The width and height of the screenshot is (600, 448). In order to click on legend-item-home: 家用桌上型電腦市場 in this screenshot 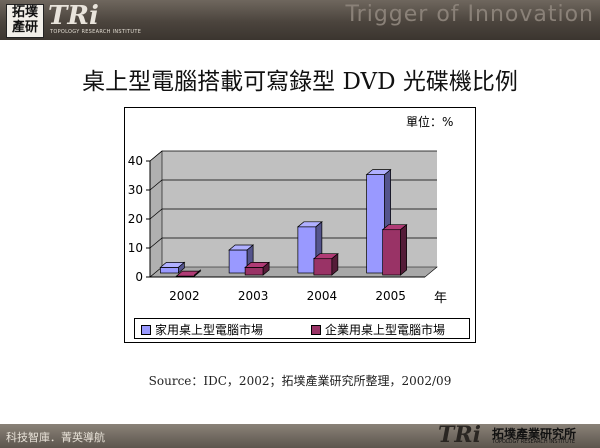, I will do `click(202, 329)`.